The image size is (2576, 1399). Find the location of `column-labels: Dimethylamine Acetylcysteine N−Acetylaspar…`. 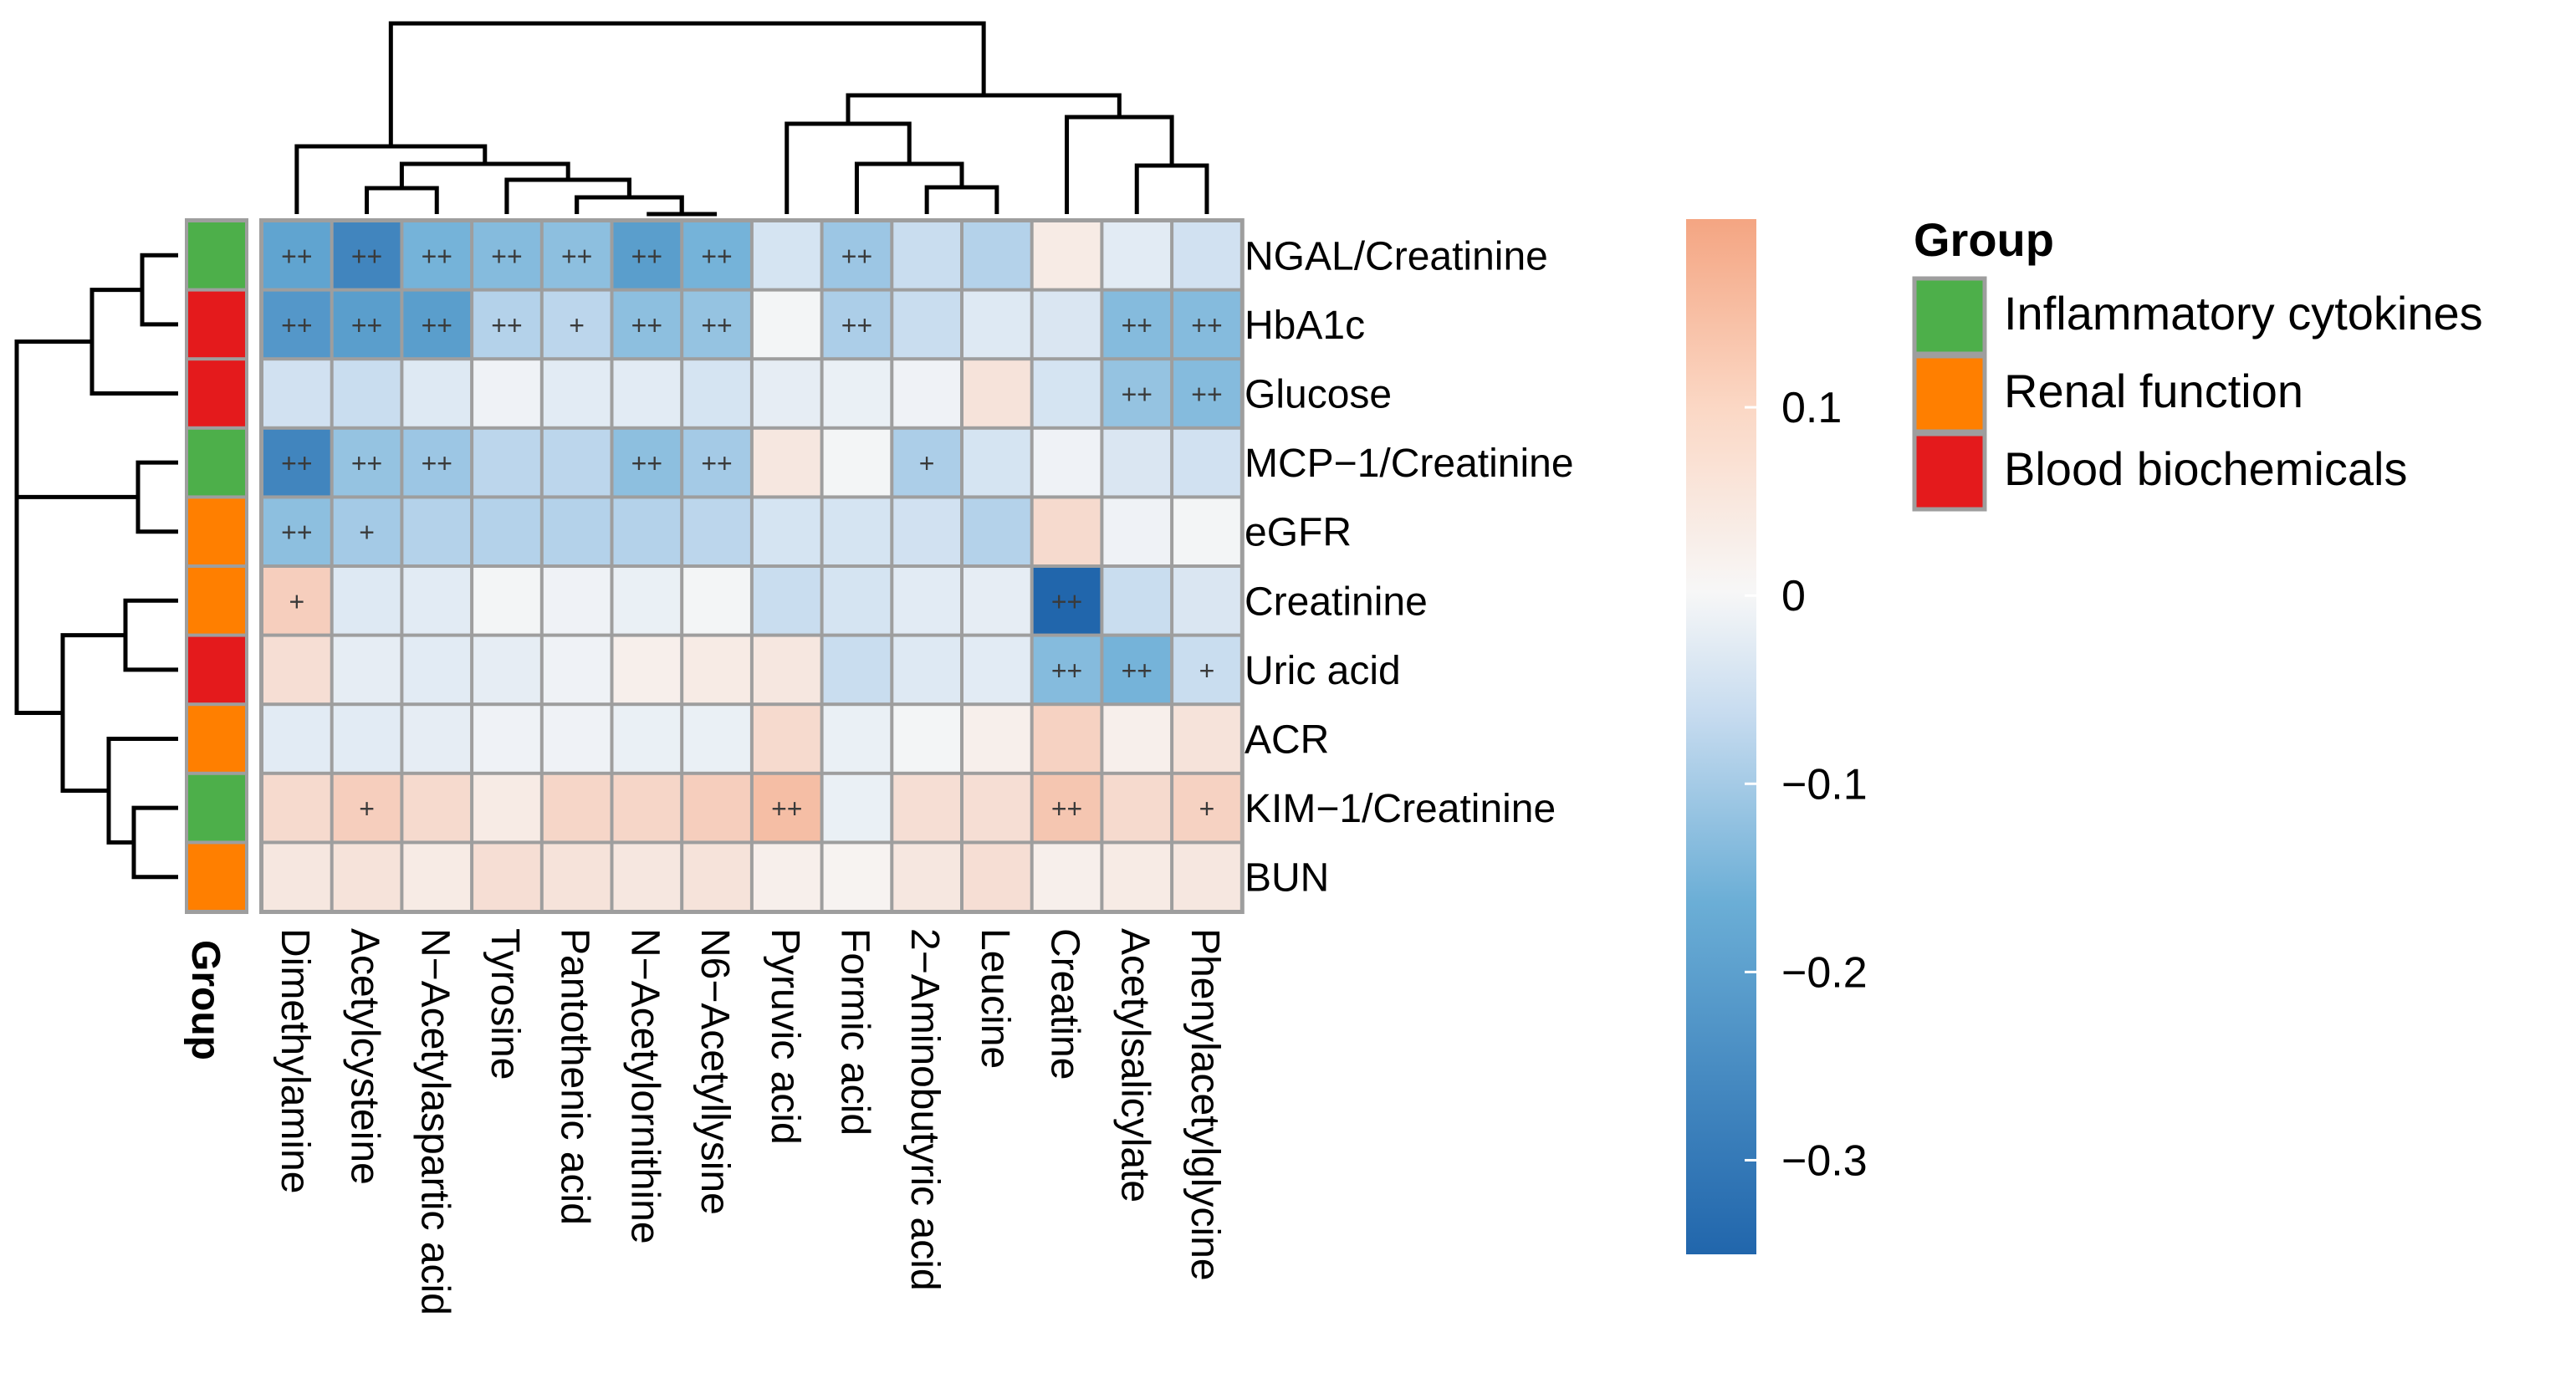

column-labels: Dimethylamine Acetylcysteine N−Acetylaspar… is located at coordinates (750, 1121).